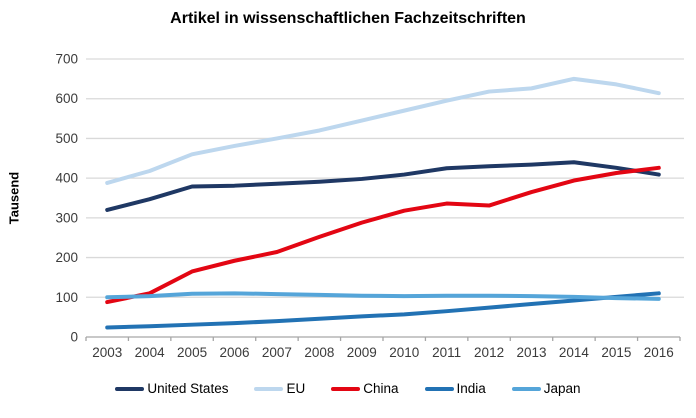 This screenshot has width=696, height=418. What do you see at coordinates (66, 138) in the screenshot?
I see `y-tick-label: 500` at bounding box center [66, 138].